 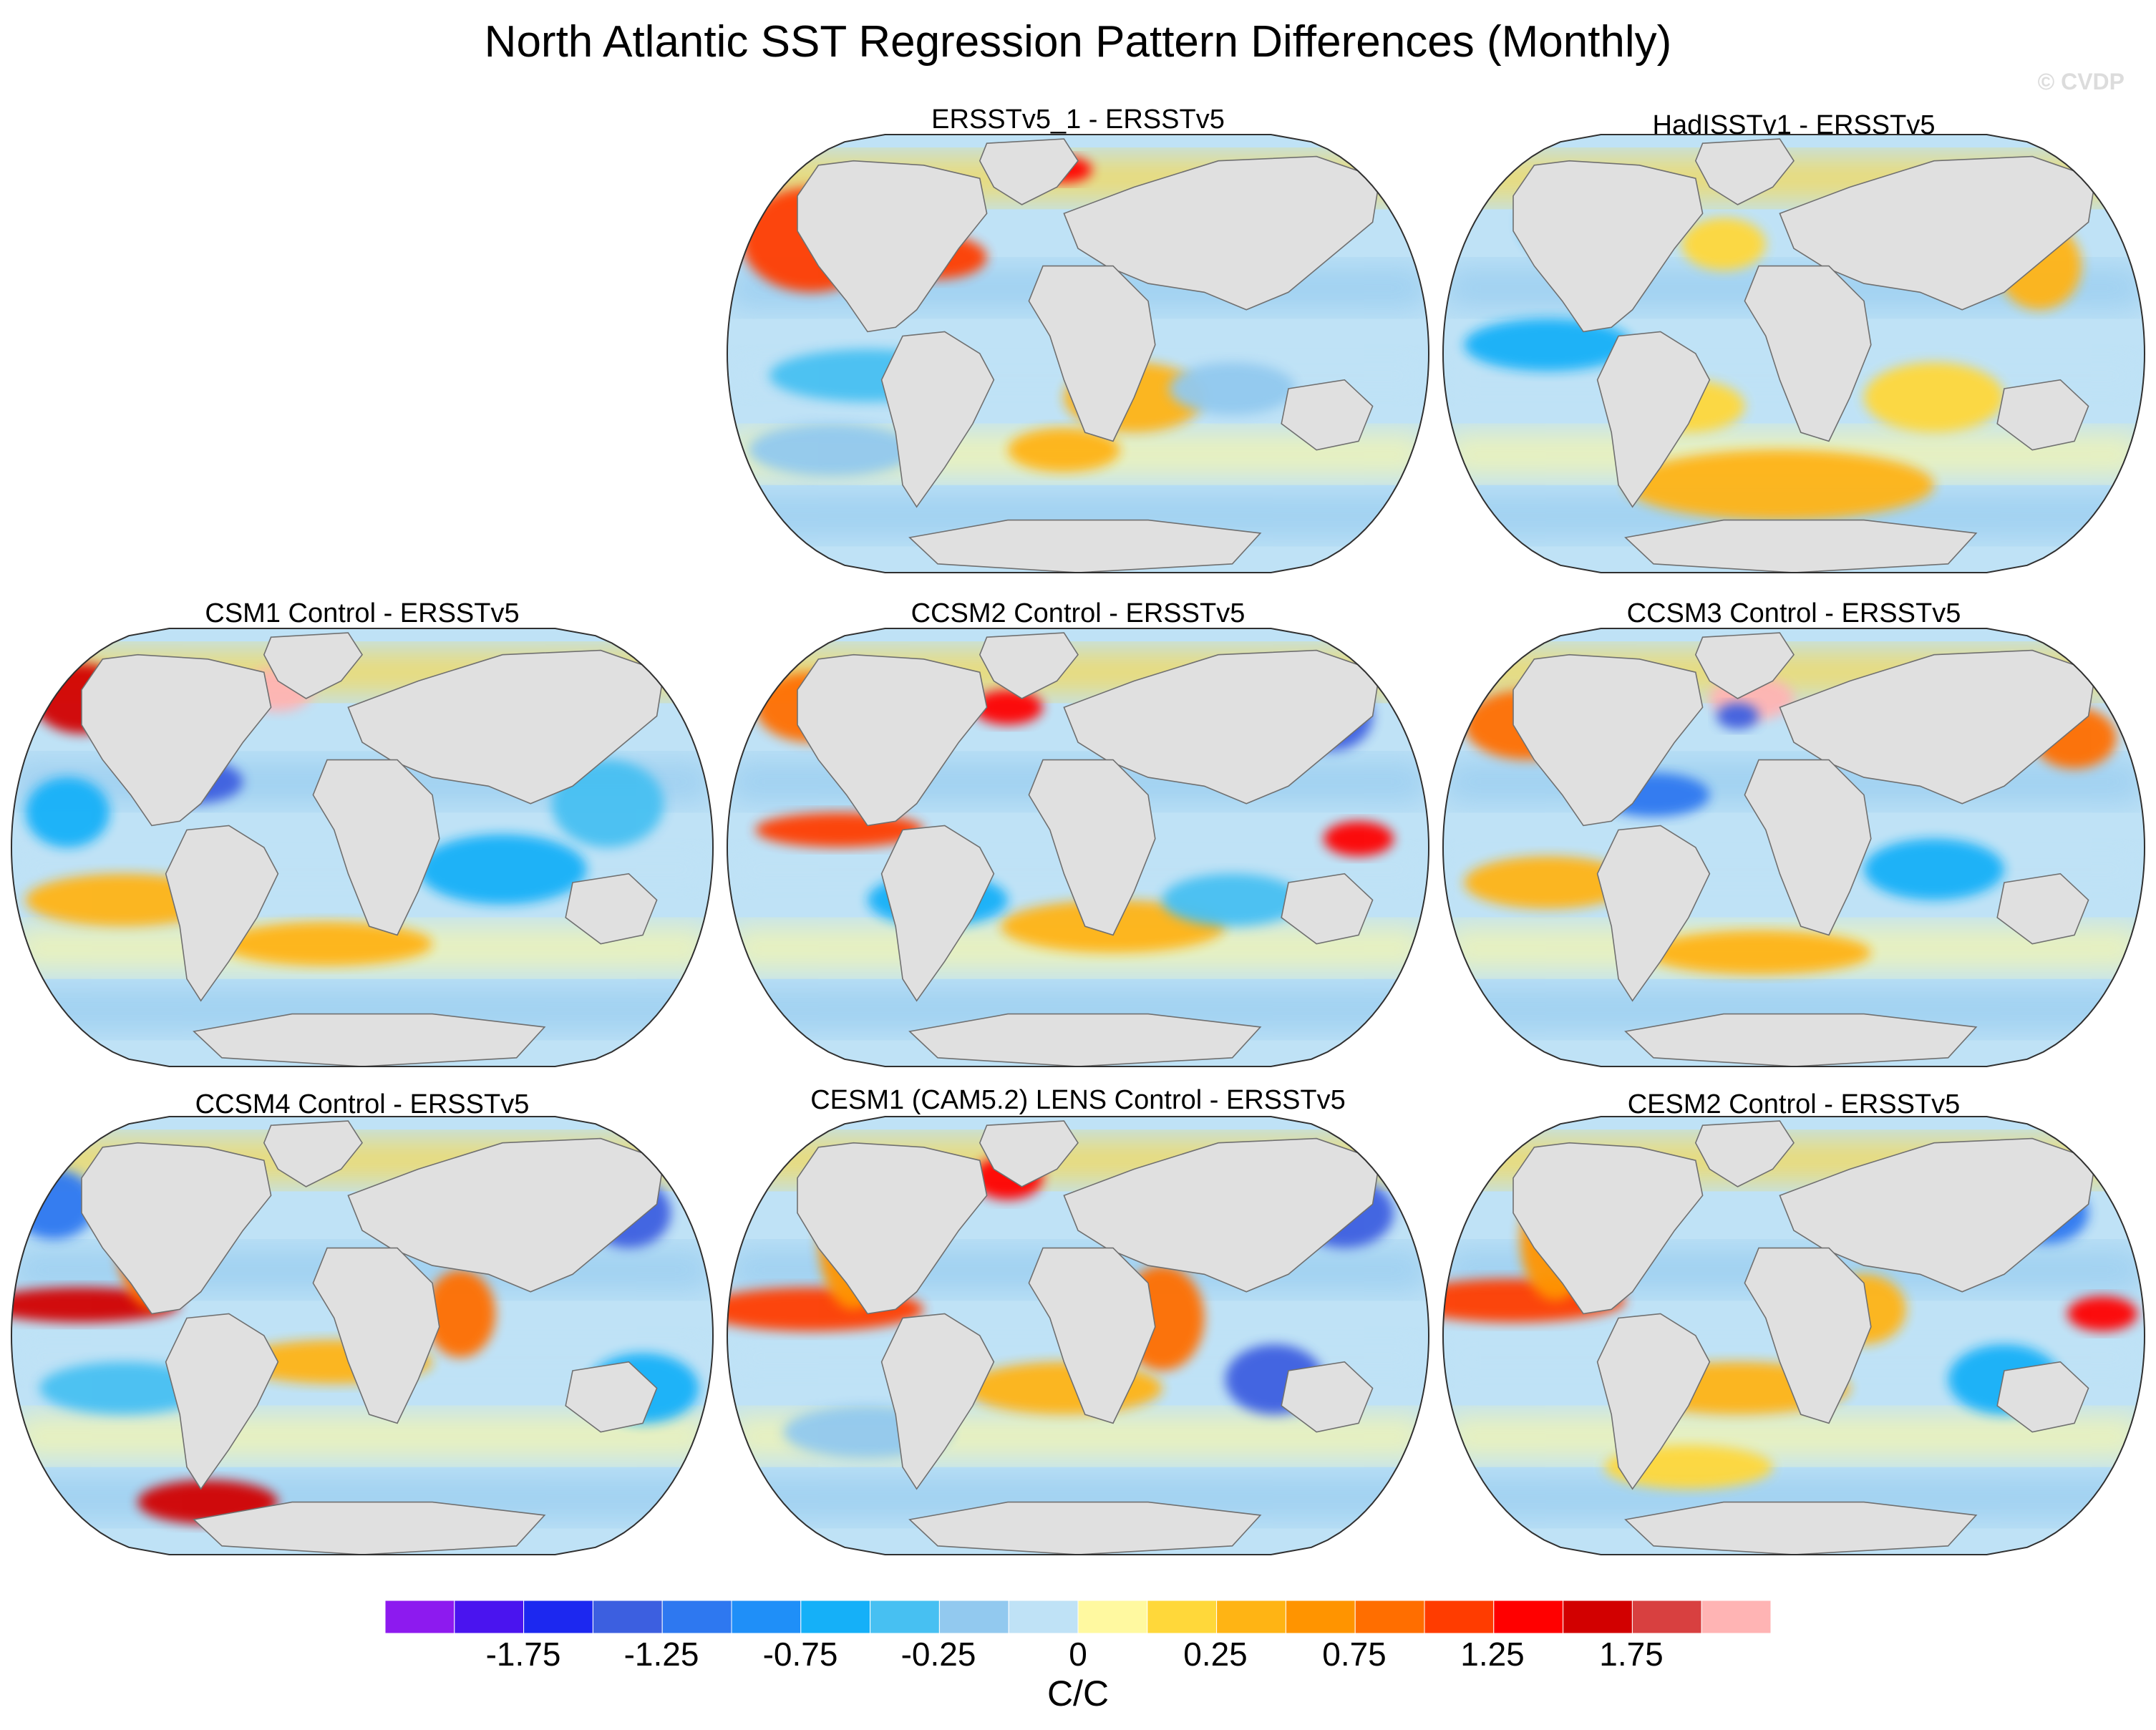 I want to click on colorbar-tick-label: -1.75, so click(x=523, y=1654).